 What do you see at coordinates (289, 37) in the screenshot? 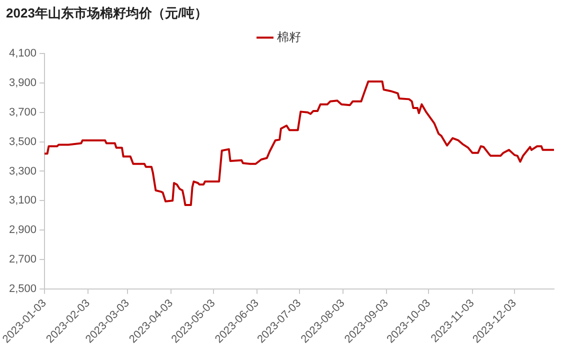
I see `legend-label: 棉籽` at bounding box center [289, 37].